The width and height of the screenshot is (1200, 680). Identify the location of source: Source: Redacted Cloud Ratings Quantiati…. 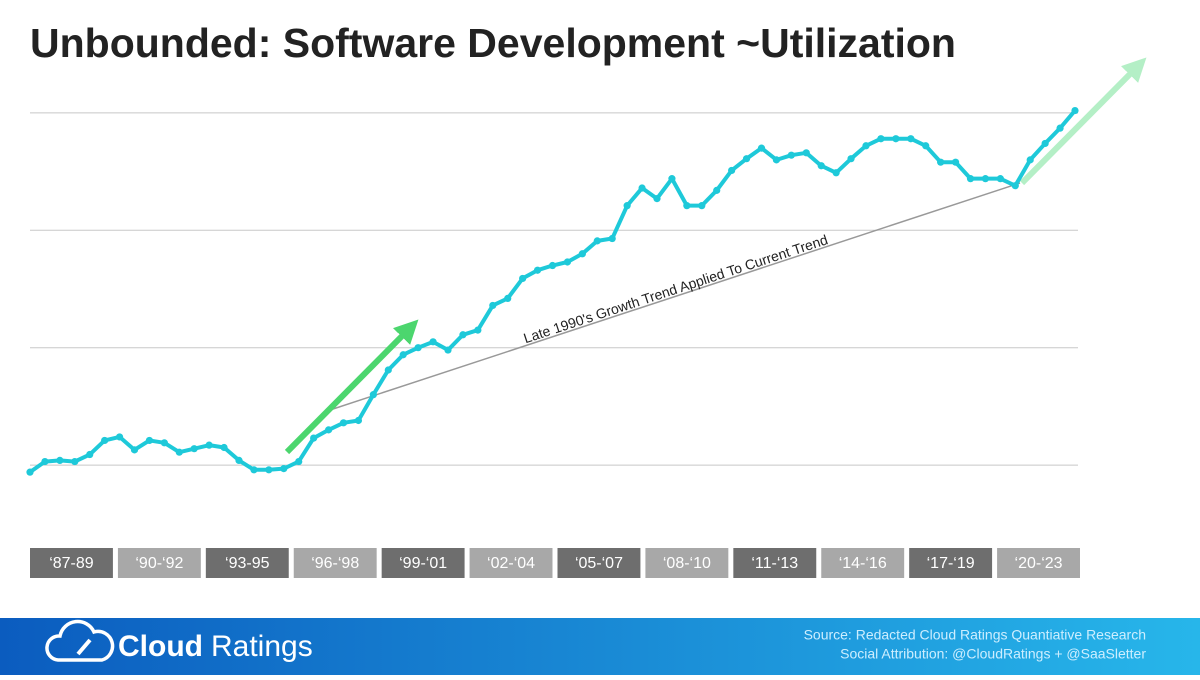
(975, 635).